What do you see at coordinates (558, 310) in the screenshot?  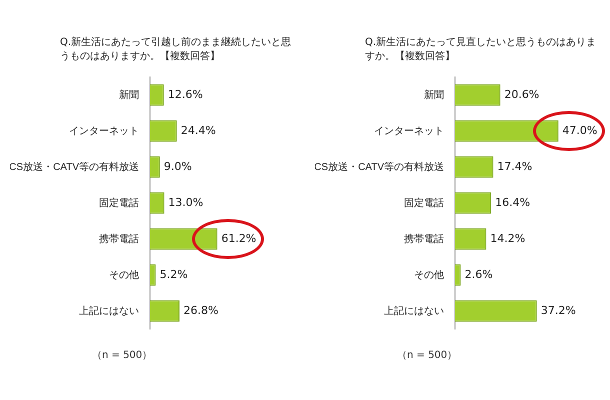 I see `data-label: 37.2%` at bounding box center [558, 310].